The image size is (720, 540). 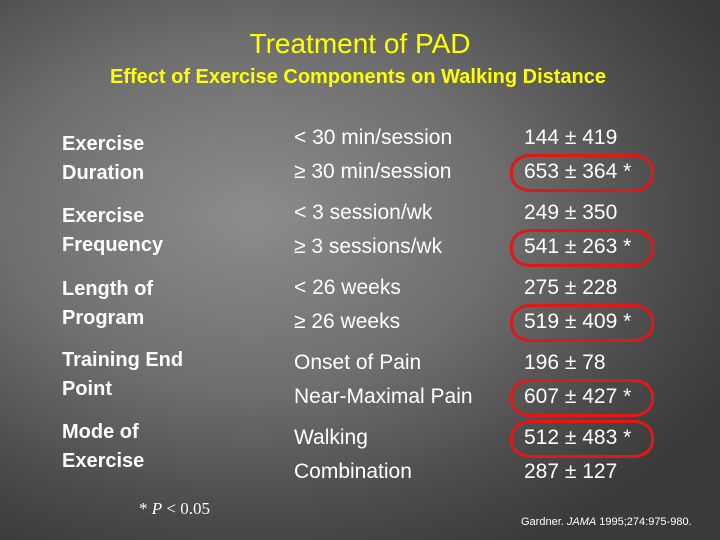 I want to click on value-text: 653 ± 364 *, so click(x=578, y=171).